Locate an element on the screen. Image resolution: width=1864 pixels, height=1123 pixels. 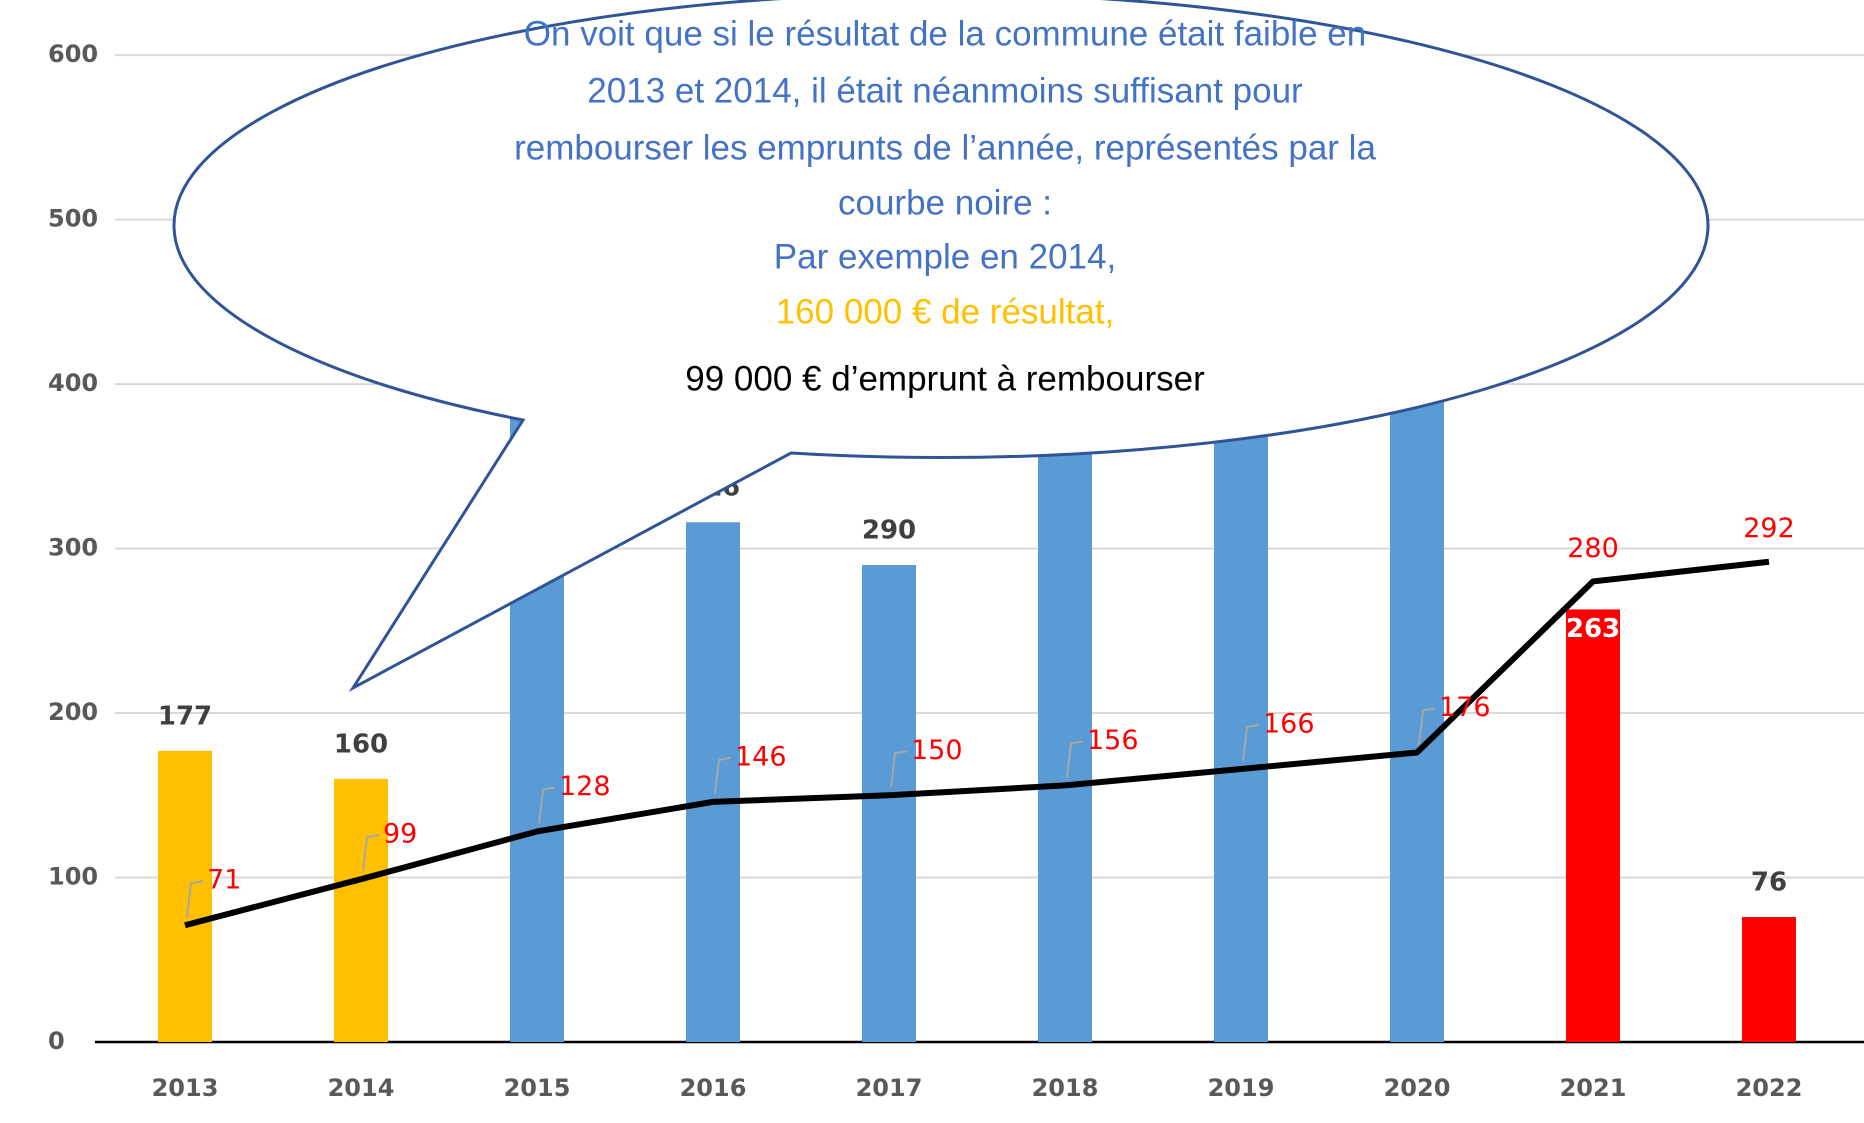
y-tick-label: 400 is located at coordinates (73, 383).